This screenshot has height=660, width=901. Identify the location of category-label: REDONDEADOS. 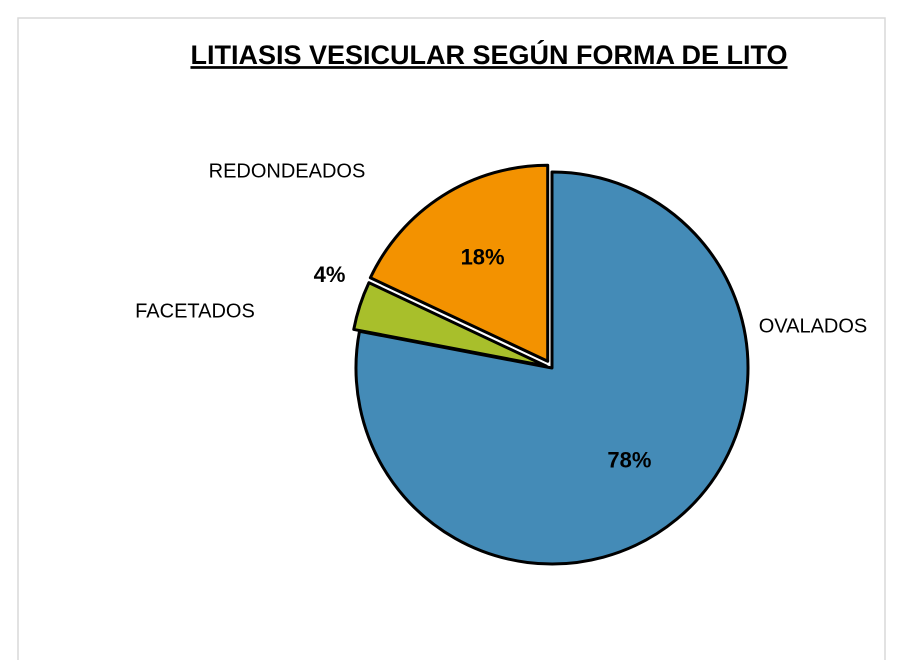
(287, 171).